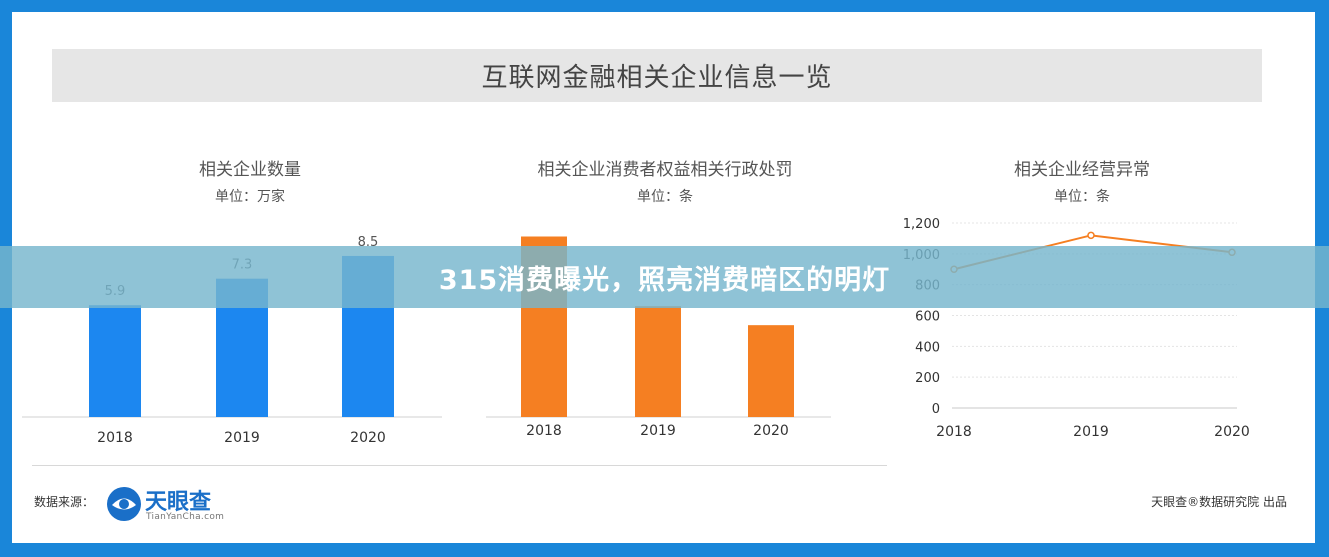  Describe the element at coordinates (1219, 502) in the screenshot. I see `publisher-credit: 天眼查®数据研究院 出品` at that location.